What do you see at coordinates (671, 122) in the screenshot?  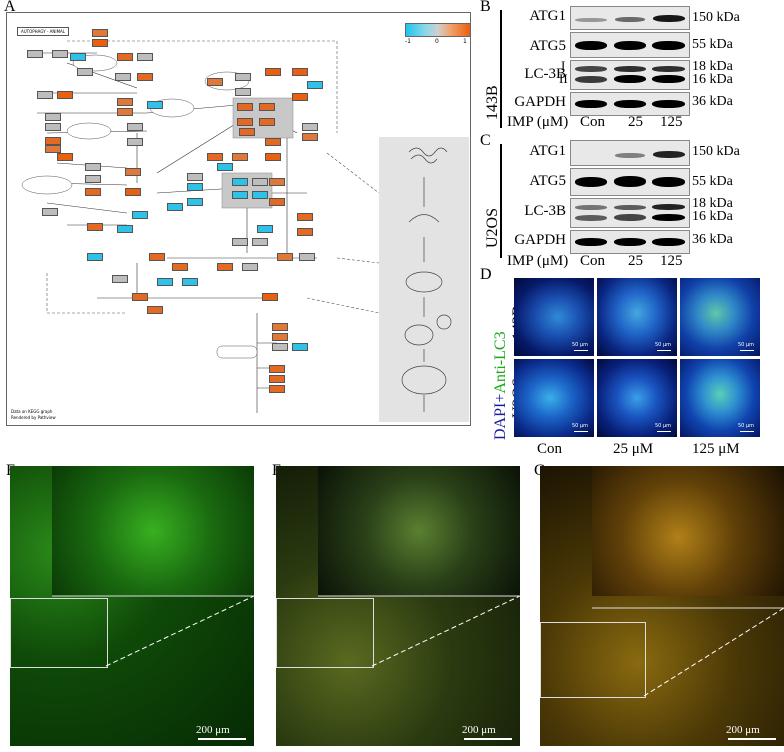 I see `blot-b-x-125: 125` at bounding box center [671, 122].